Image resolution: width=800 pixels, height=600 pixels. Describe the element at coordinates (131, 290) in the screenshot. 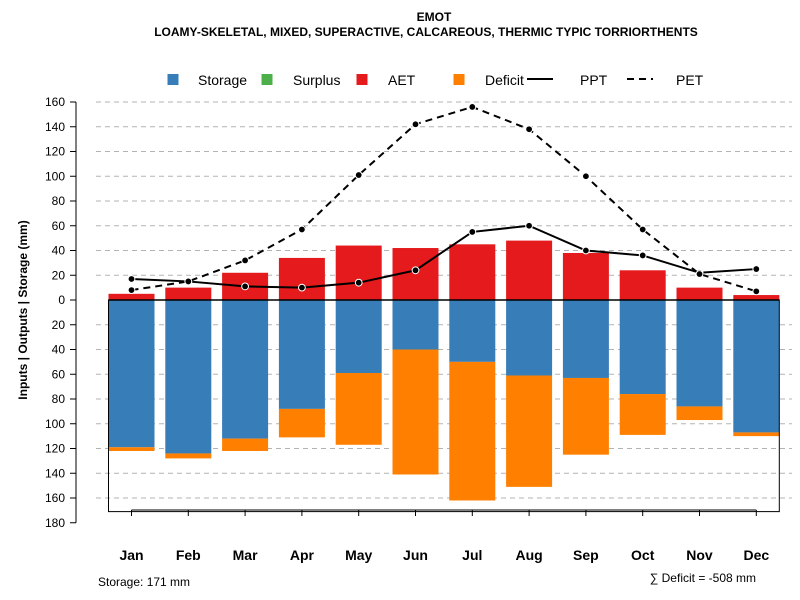

I see `pet-point-jan` at that location.